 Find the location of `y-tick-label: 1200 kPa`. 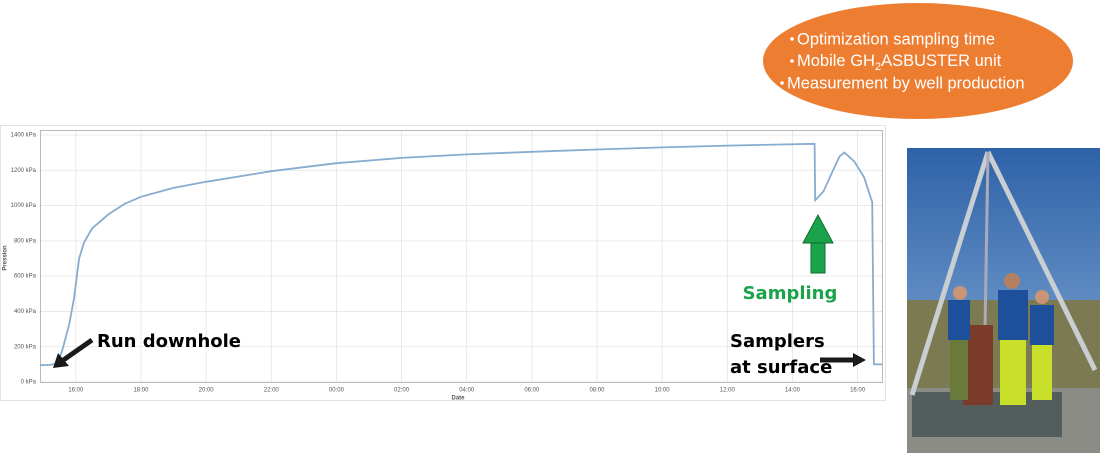

y-tick-label: 1200 kPa is located at coordinates (24, 171).